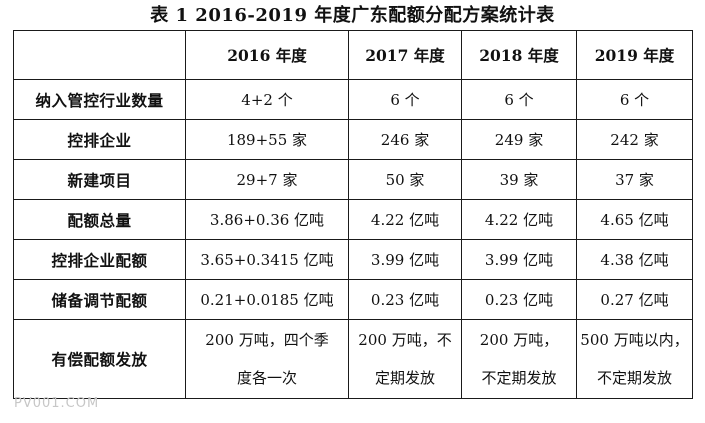 The width and height of the screenshot is (705, 423). What do you see at coordinates (99, 259) in the screenshot?
I see `row-label: 控排企业配额` at bounding box center [99, 259].